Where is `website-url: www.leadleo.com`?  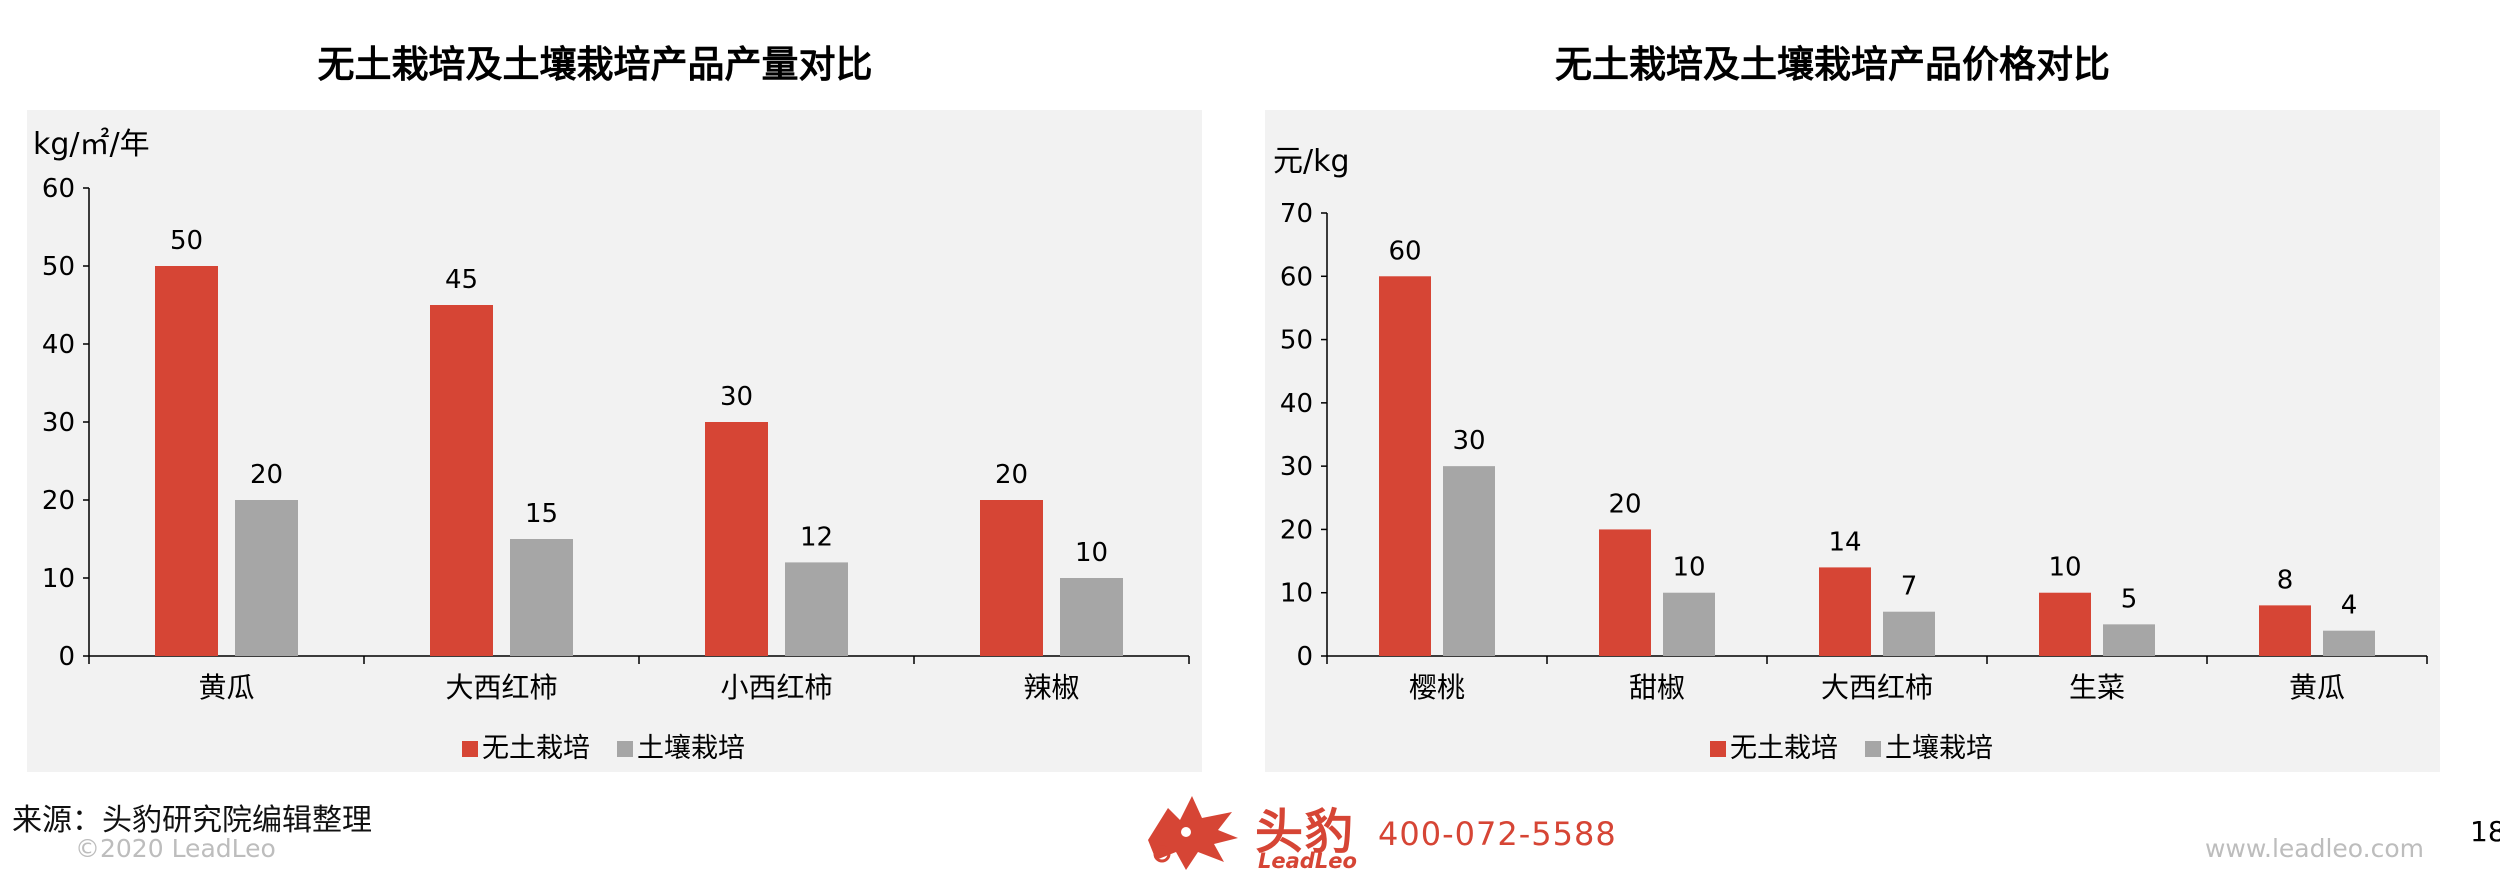 website-url: www.leadleo.com is located at coordinates (2314, 848).